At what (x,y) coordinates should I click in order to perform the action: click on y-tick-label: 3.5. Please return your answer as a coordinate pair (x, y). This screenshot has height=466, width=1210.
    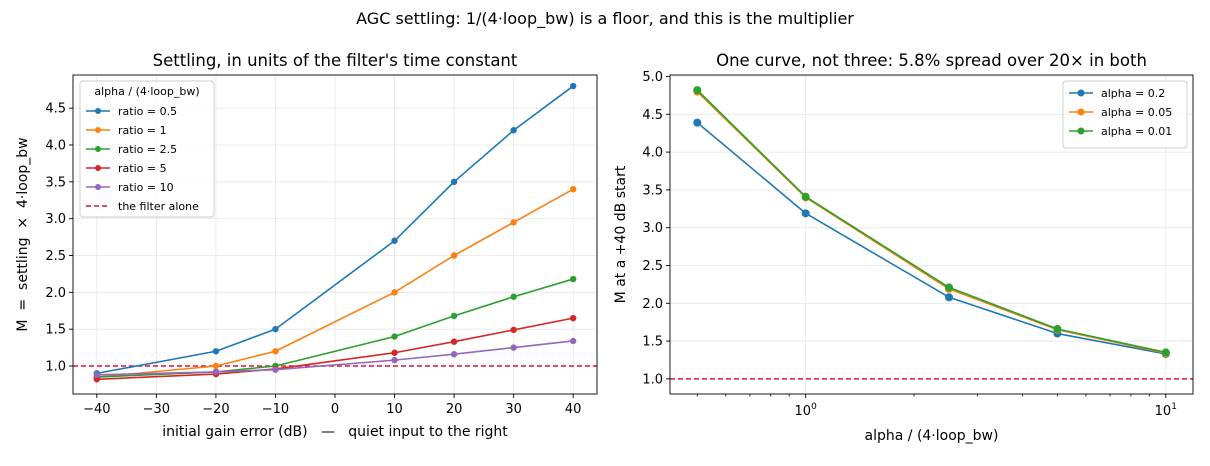
    Looking at the image, I should click on (652, 190).